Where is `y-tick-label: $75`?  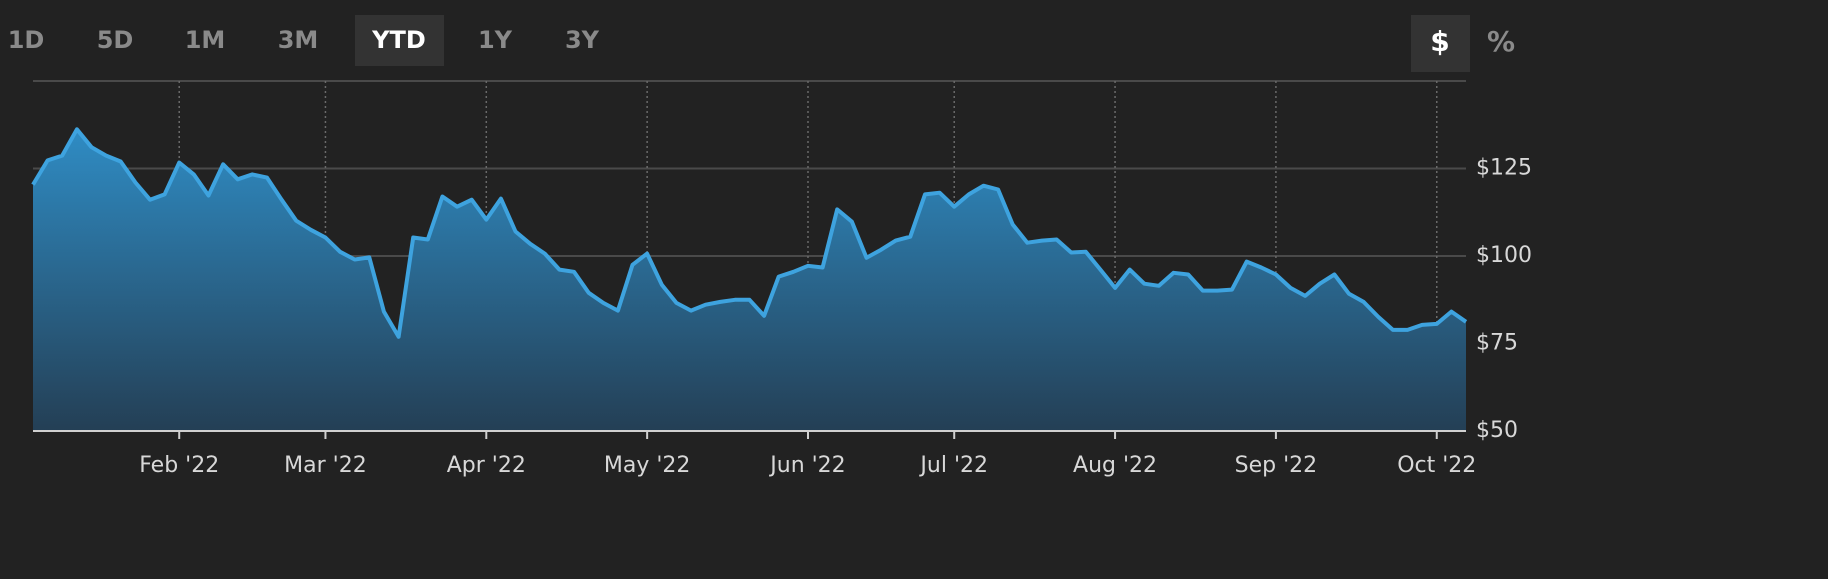 y-tick-label: $75 is located at coordinates (1497, 343).